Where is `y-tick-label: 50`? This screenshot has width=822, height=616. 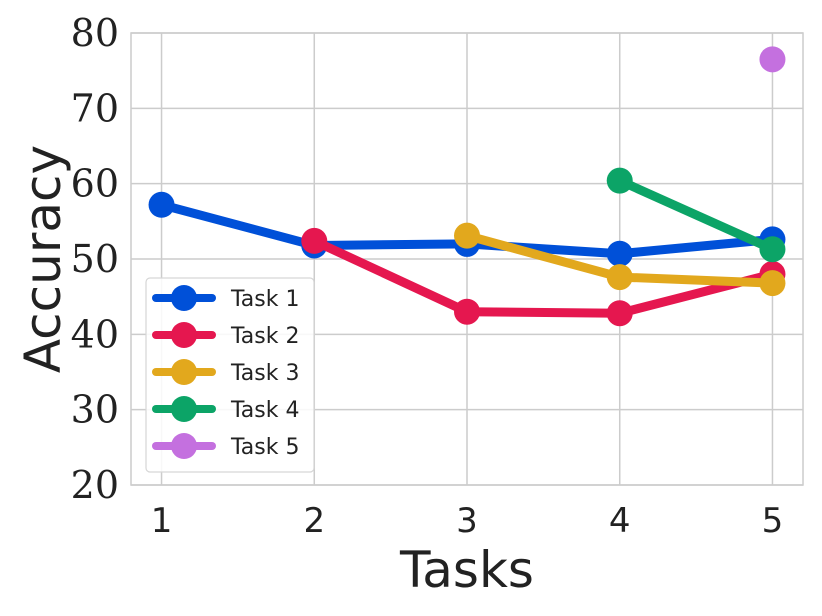 y-tick-label: 50 is located at coordinates (95, 259).